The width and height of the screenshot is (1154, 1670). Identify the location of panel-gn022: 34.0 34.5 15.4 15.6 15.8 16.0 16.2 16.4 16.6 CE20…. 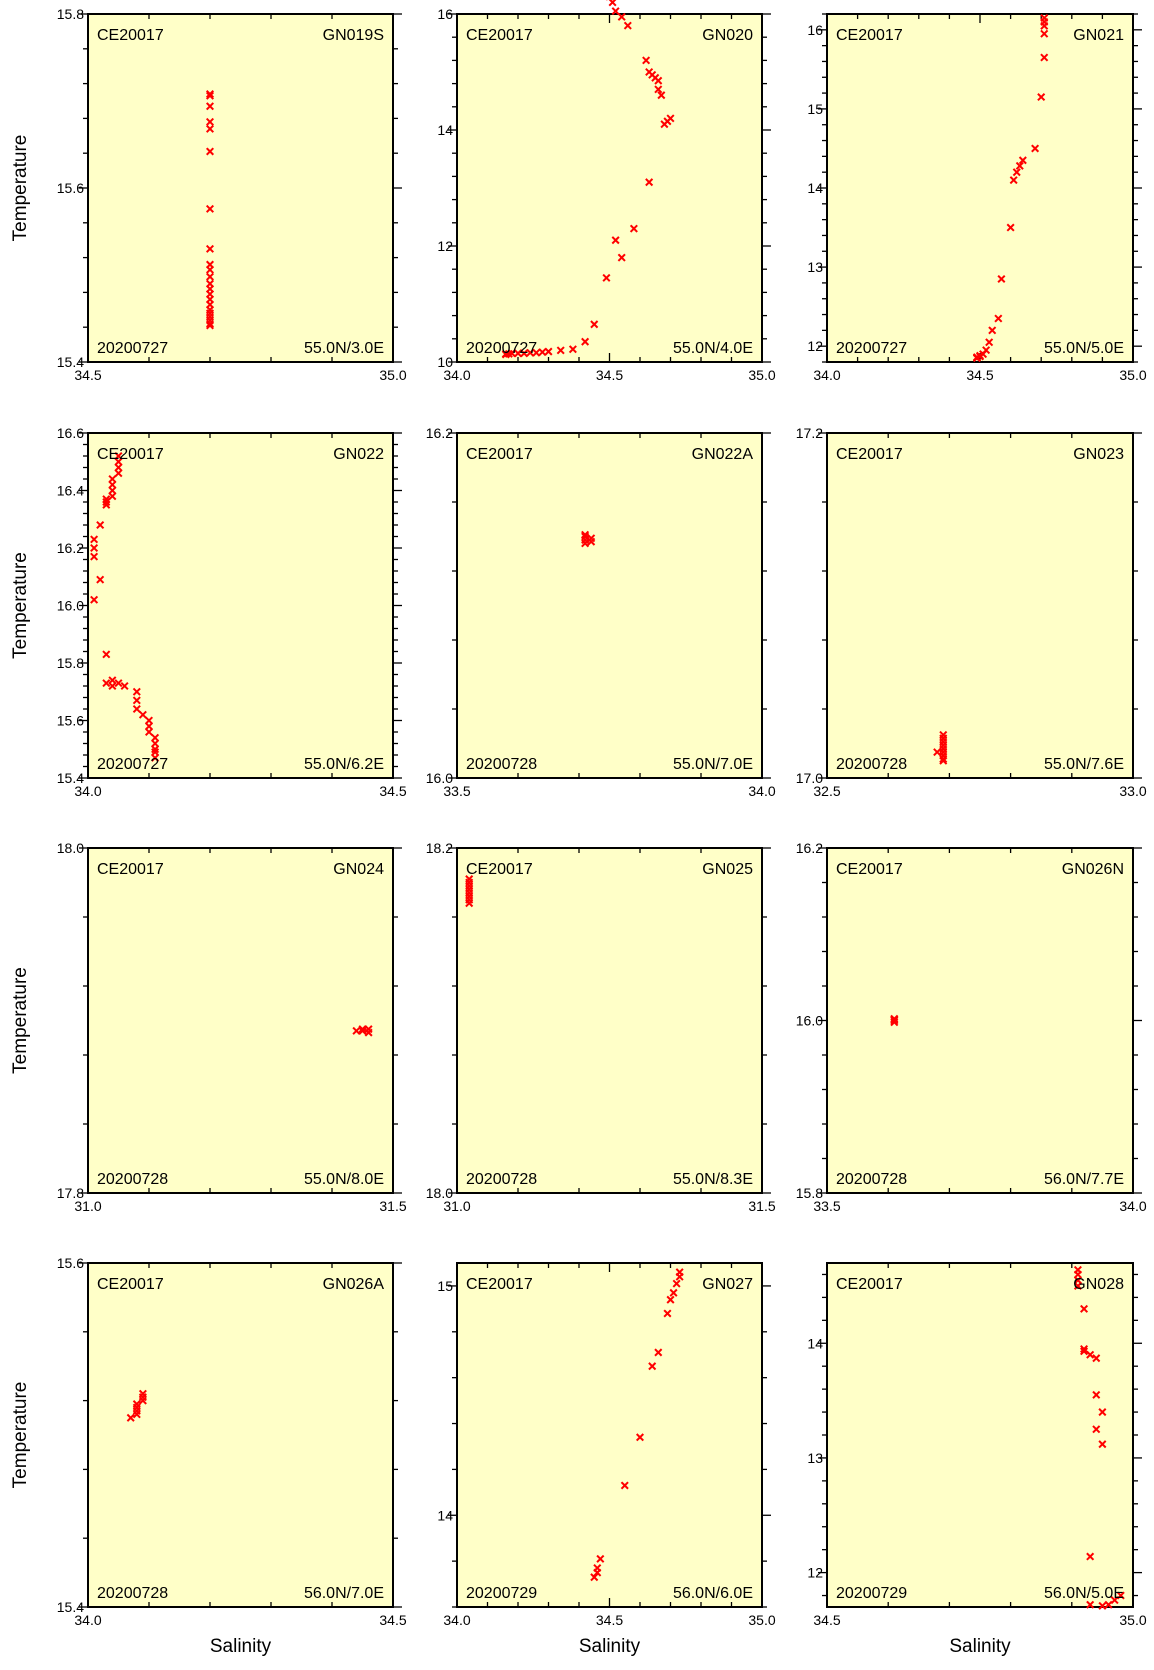
(208, 612).